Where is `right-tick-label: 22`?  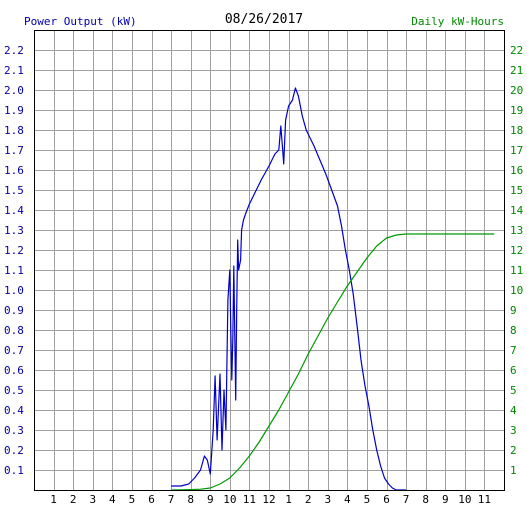
right-tick-label: 22 is located at coordinates (516, 50).